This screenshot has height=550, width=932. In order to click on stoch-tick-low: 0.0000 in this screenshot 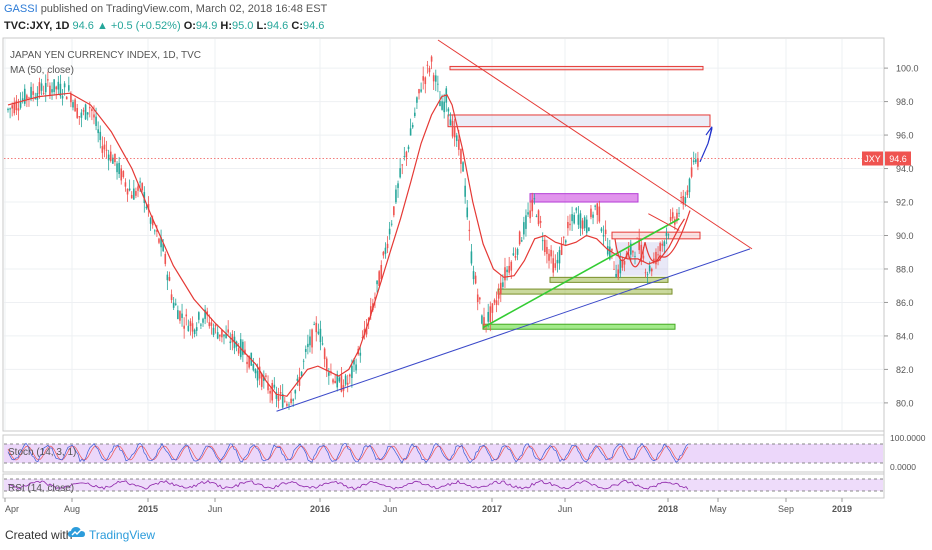, I will do `click(903, 467)`.